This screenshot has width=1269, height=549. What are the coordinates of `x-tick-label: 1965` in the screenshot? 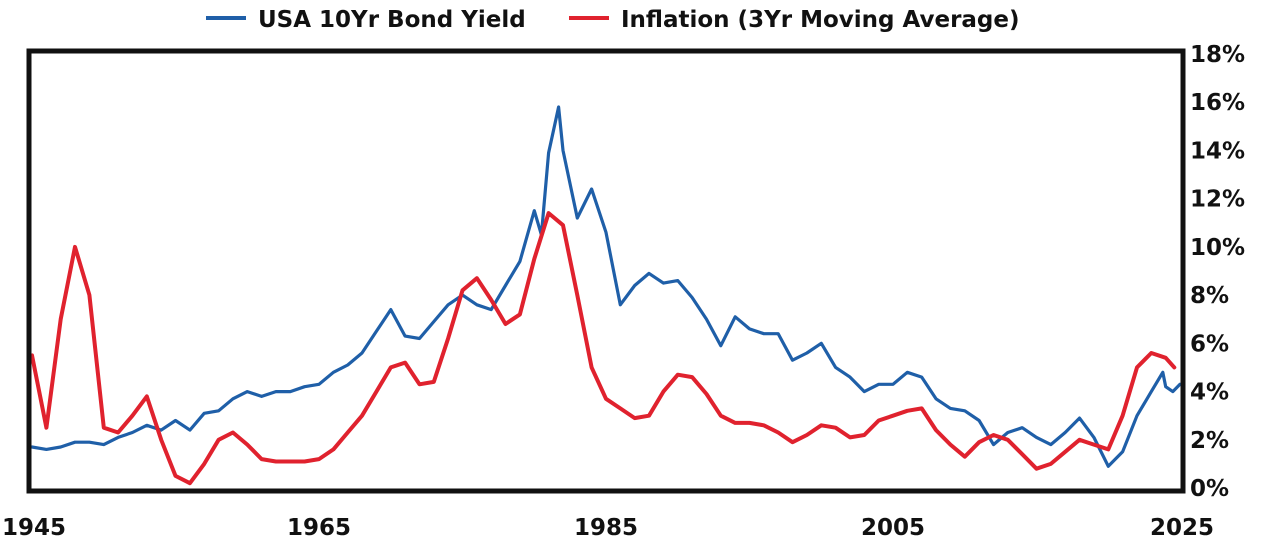 It's located at (319, 528).